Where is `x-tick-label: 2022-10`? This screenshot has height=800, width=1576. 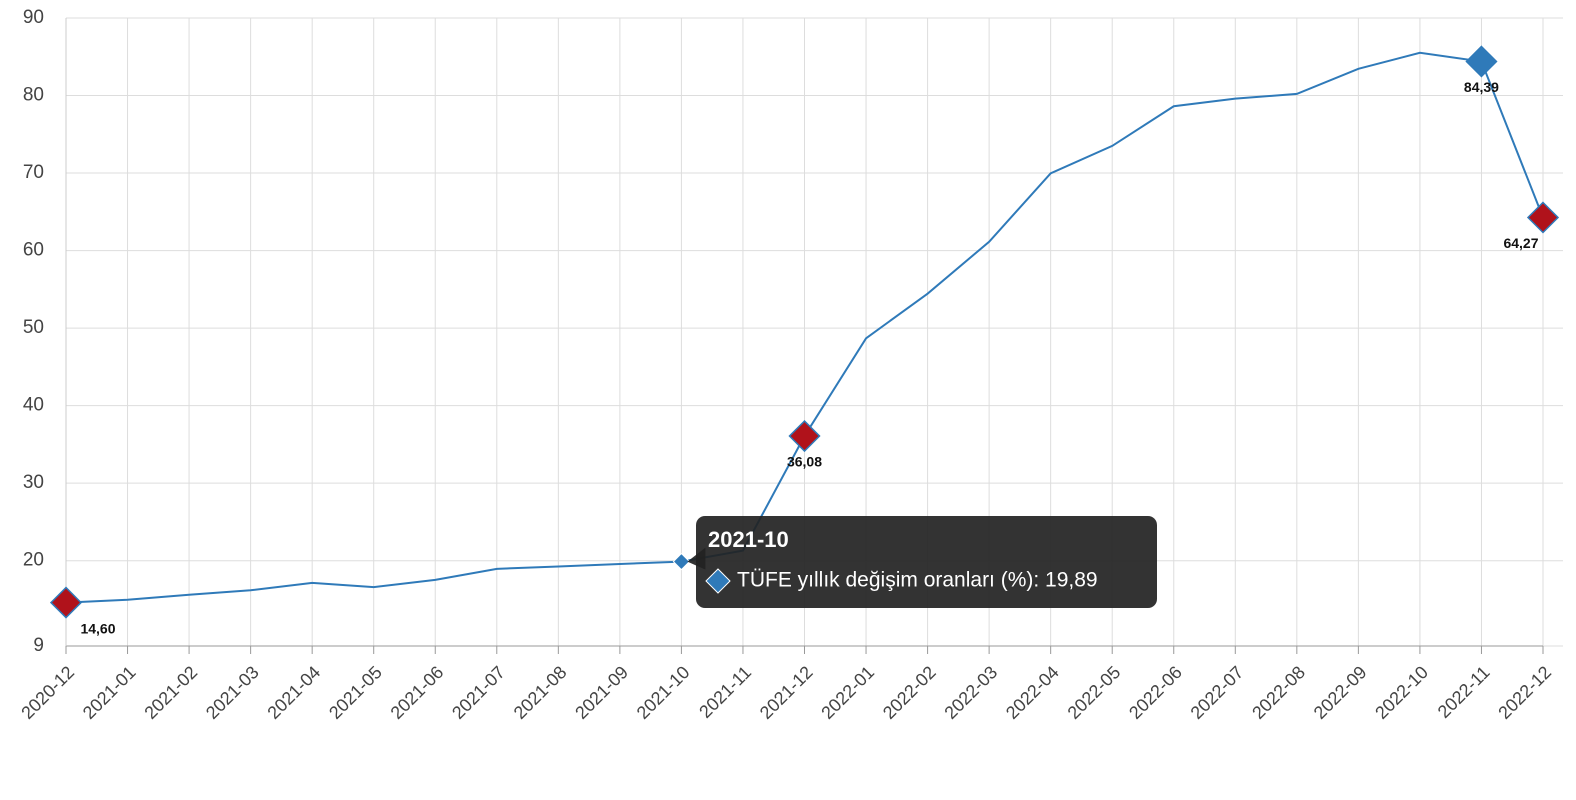 x-tick-label: 2022-10 is located at coordinates (1401, 692).